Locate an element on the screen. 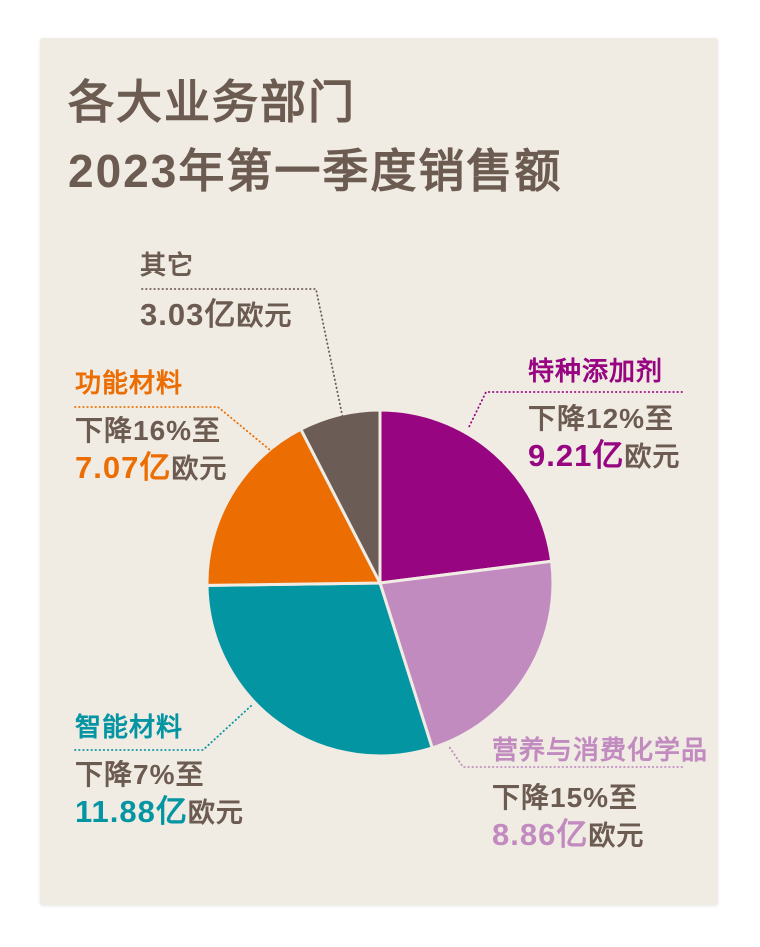  segment-name: 特种添加剂 is located at coordinates (596, 371).